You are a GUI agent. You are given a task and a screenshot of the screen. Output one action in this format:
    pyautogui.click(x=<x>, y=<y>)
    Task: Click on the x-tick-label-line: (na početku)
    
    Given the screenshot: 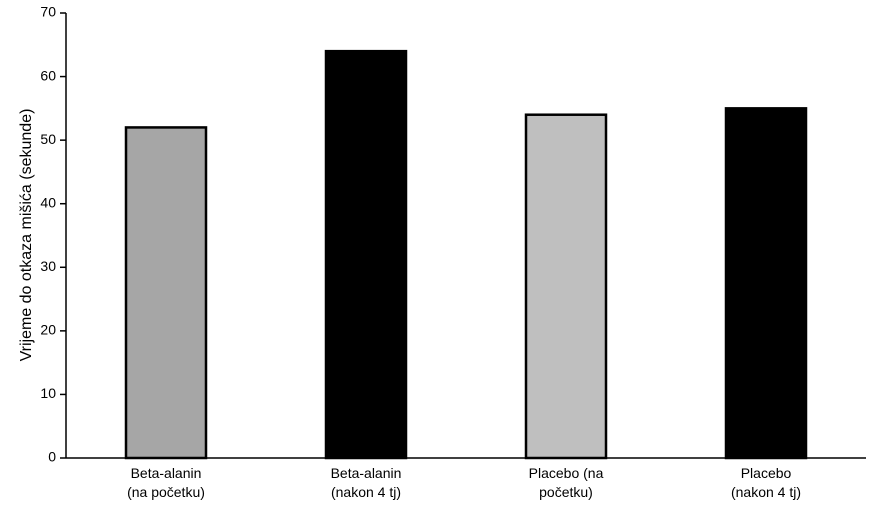 What is the action you would take?
    pyautogui.click(x=166, y=492)
    